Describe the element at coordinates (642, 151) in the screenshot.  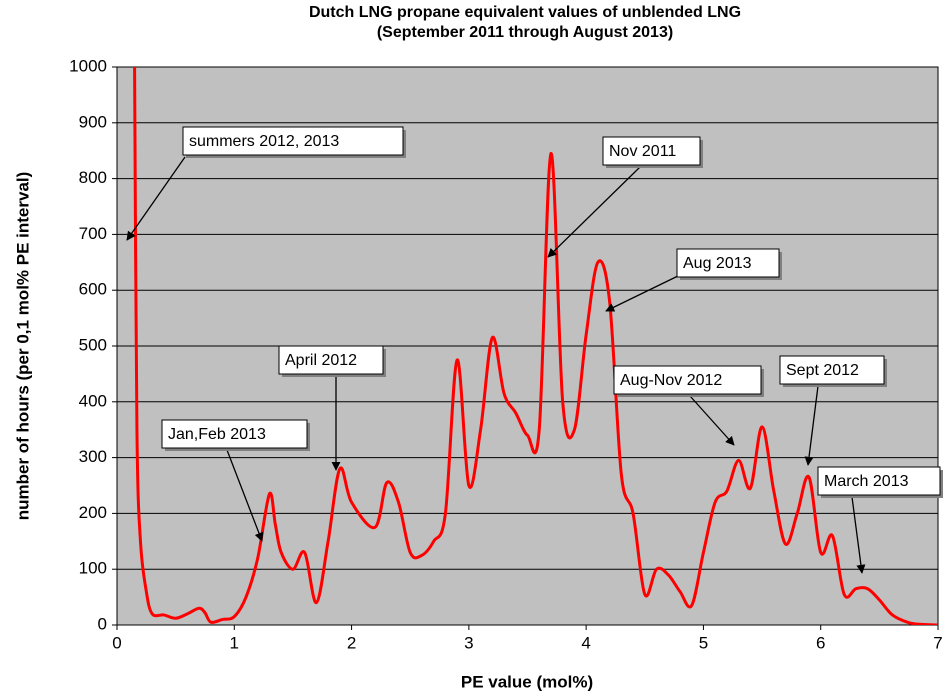
I see `annotation-text: Nov 2011` at that location.